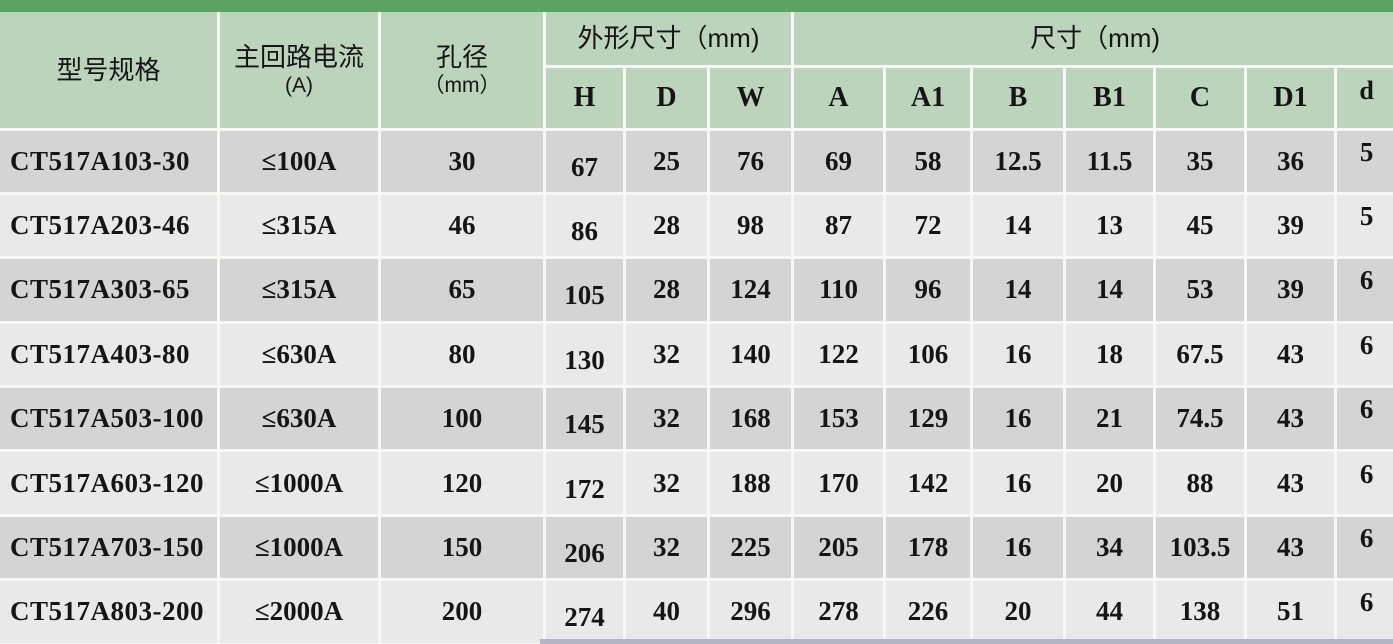  What do you see at coordinates (839, 483) in the screenshot?
I see `value-cell: 170` at bounding box center [839, 483].